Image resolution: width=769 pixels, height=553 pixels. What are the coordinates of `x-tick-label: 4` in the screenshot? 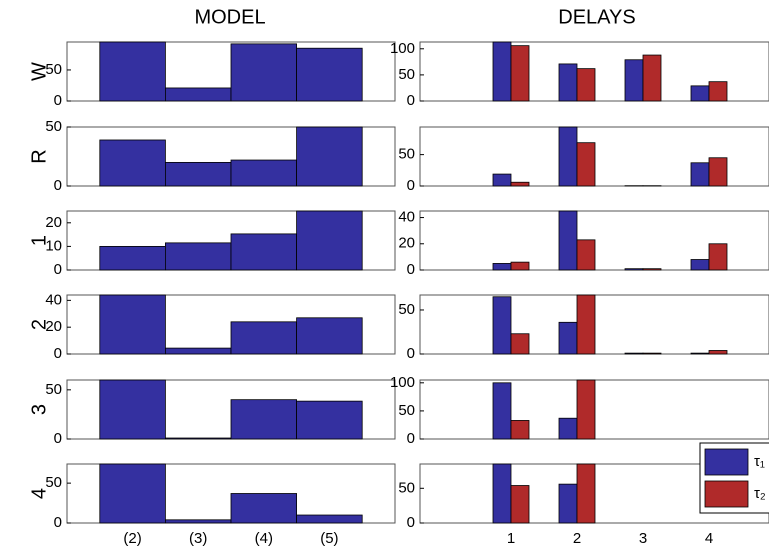 It's located at (709, 538).